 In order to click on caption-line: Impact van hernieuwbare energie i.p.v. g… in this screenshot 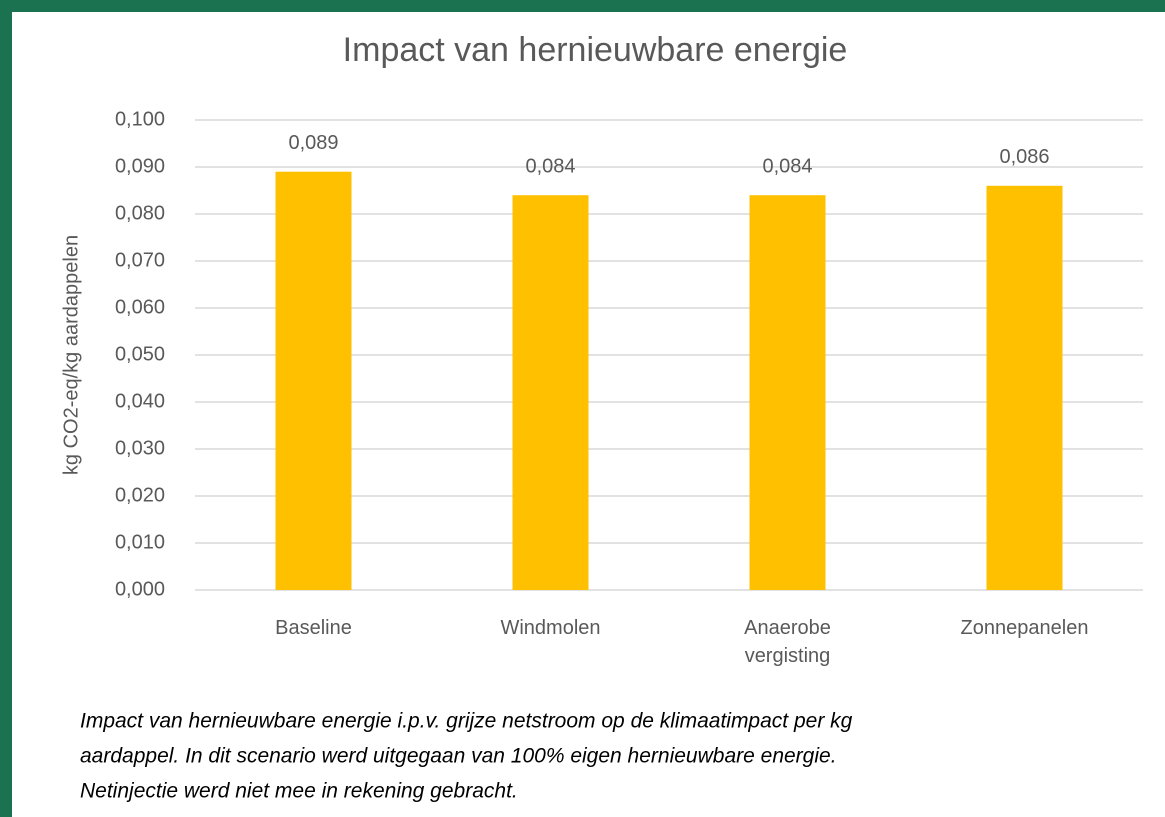, I will do `click(466, 721)`.